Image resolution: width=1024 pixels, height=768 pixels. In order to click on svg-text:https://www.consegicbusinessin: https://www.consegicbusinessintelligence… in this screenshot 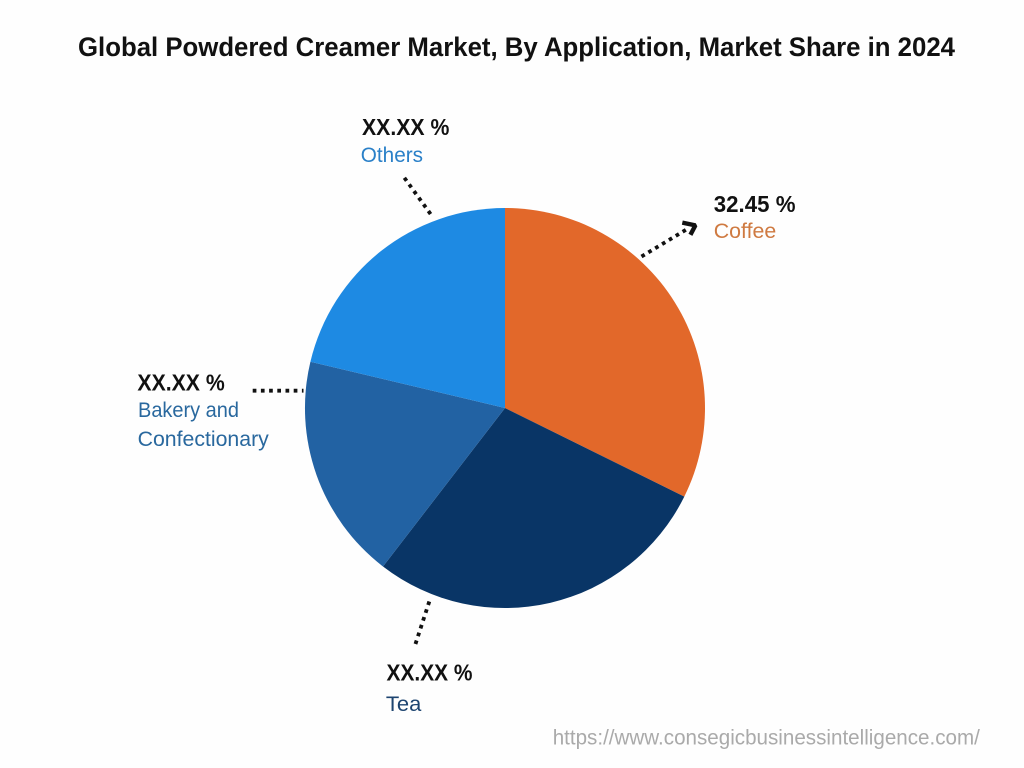, I will do `click(766, 737)`.